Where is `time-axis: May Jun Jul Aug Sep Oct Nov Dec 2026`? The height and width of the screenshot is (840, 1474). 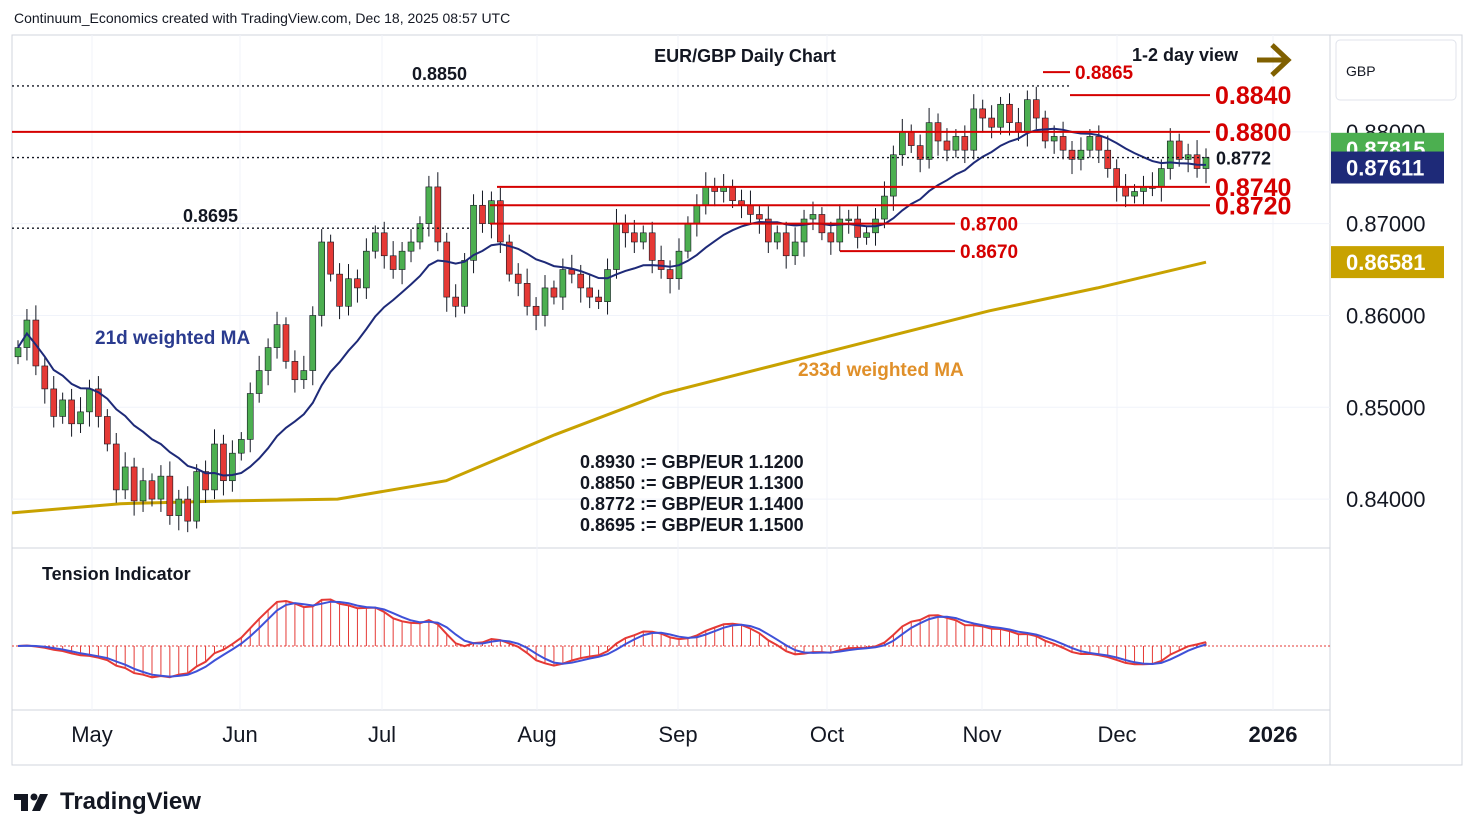
time-axis: May Jun Jul Aug Sep Oct Nov Dec 2026 is located at coordinates (684, 734).